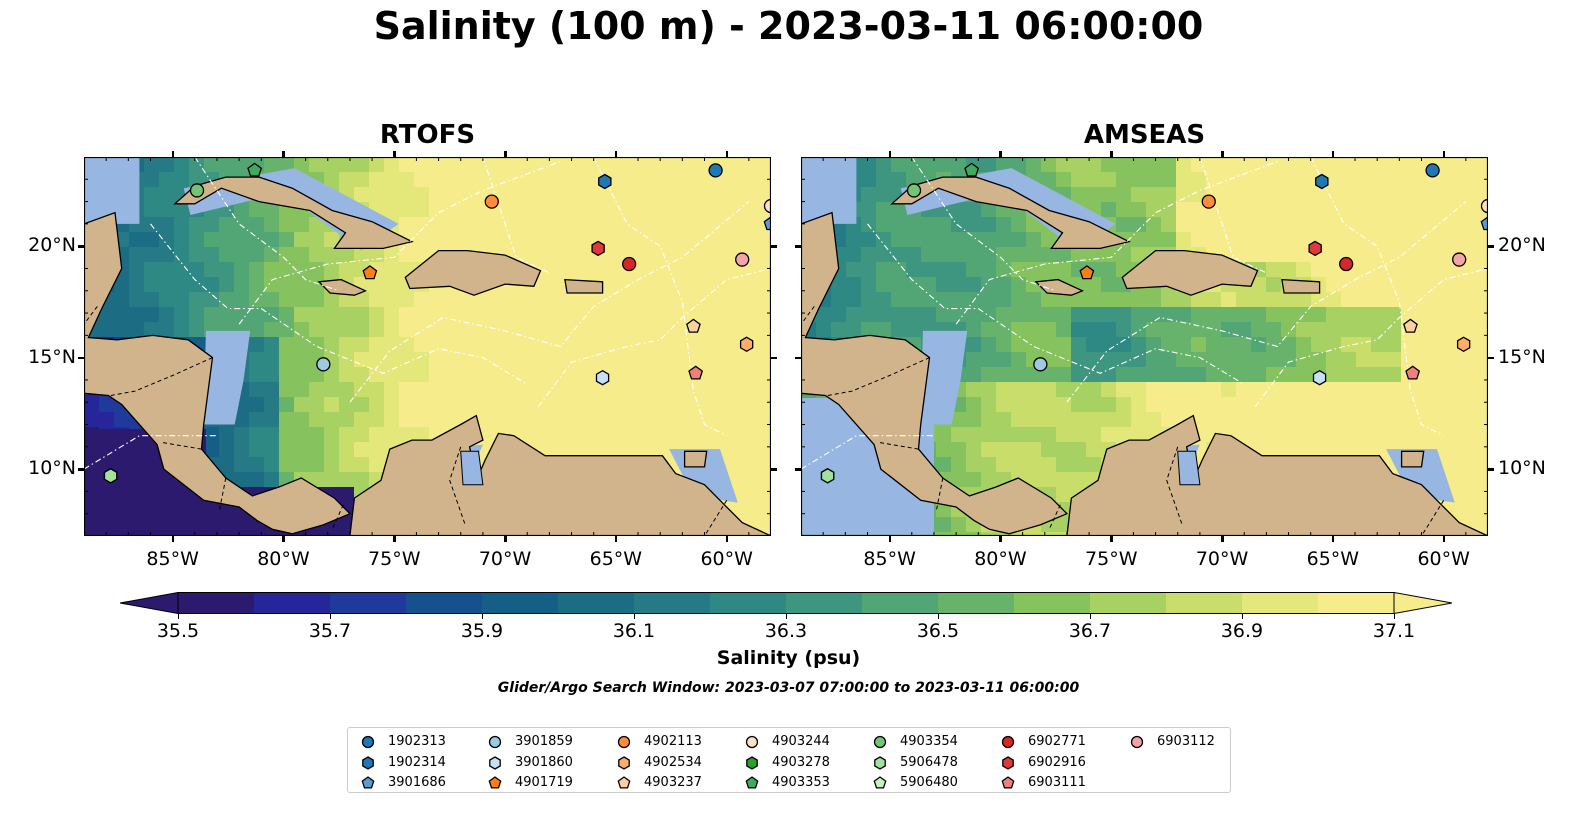 The image size is (1577, 827). I want to click on colorbar-frame, so click(786, 603).